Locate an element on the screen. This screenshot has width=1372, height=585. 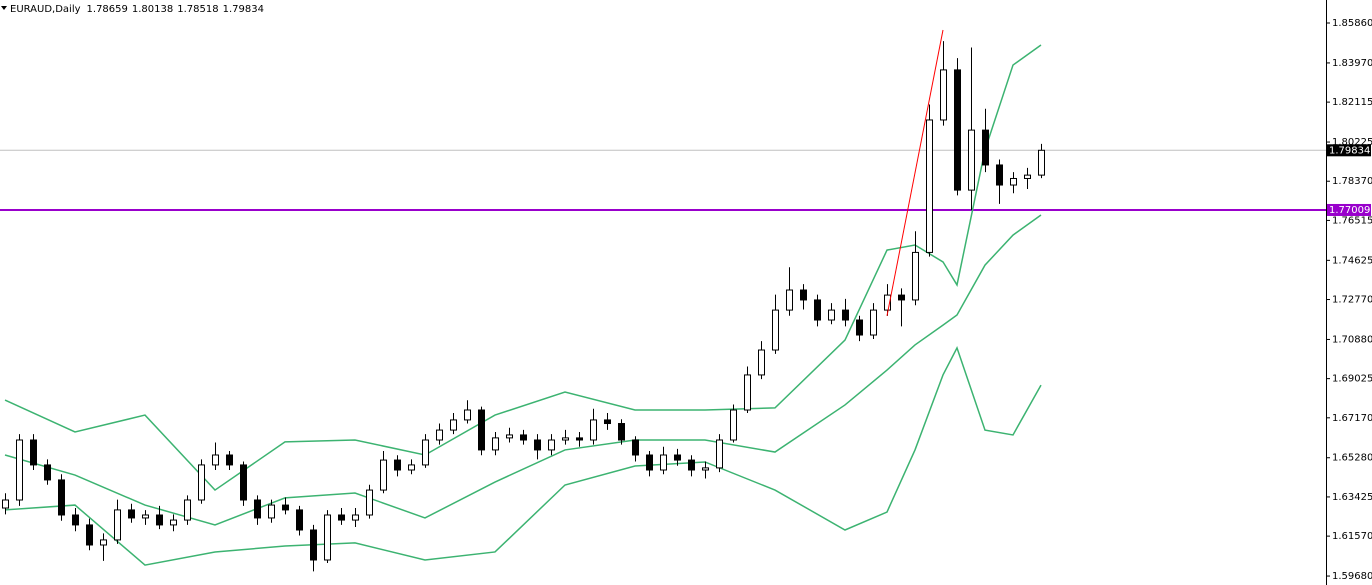
price-label-box is located at coordinates (1349, 150).